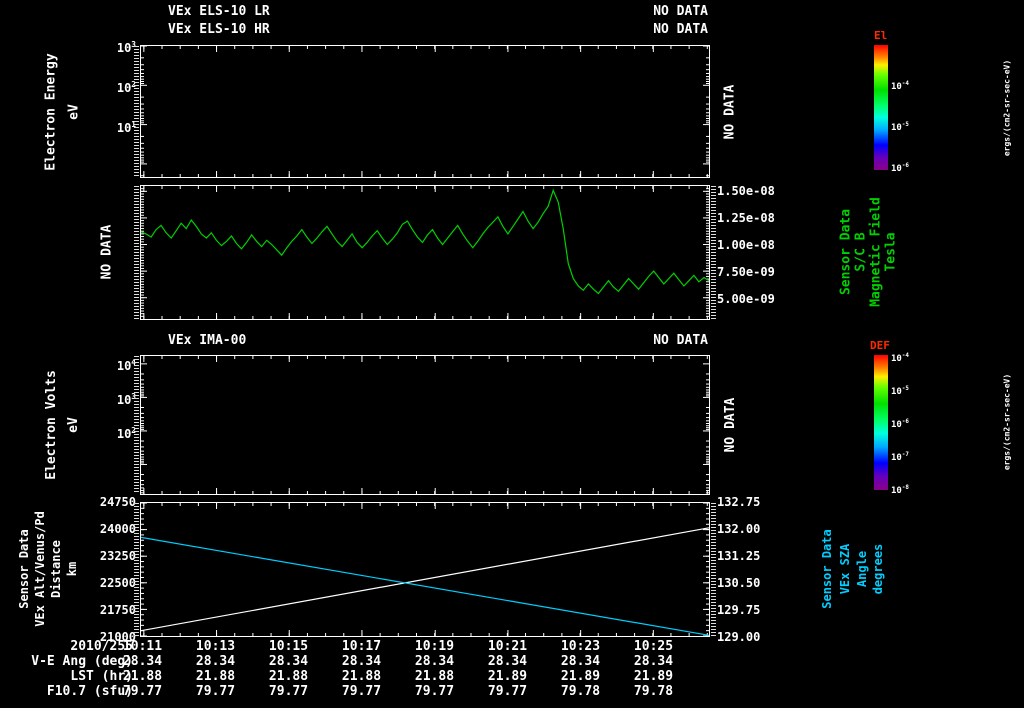 This screenshot has height=708, width=1024. What do you see at coordinates (900, 457) in the screenshot?
I see `ima-colorbar-tick: 10⁻⁷` at bounding box center [900, 457].